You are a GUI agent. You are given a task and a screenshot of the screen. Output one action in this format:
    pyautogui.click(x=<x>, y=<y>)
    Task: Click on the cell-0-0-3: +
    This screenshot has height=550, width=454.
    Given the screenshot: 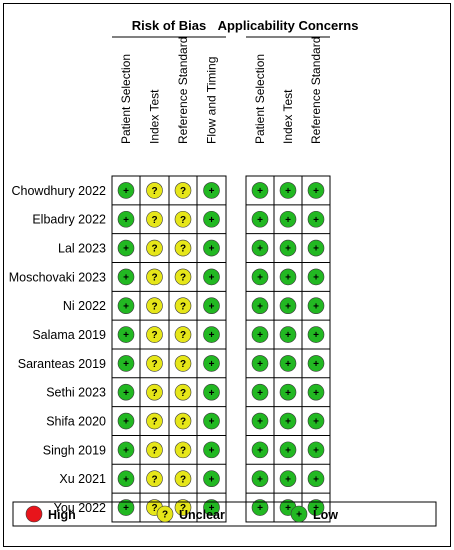 What is the action you would take?
    pyautogui.click(x=211, y=190)
    